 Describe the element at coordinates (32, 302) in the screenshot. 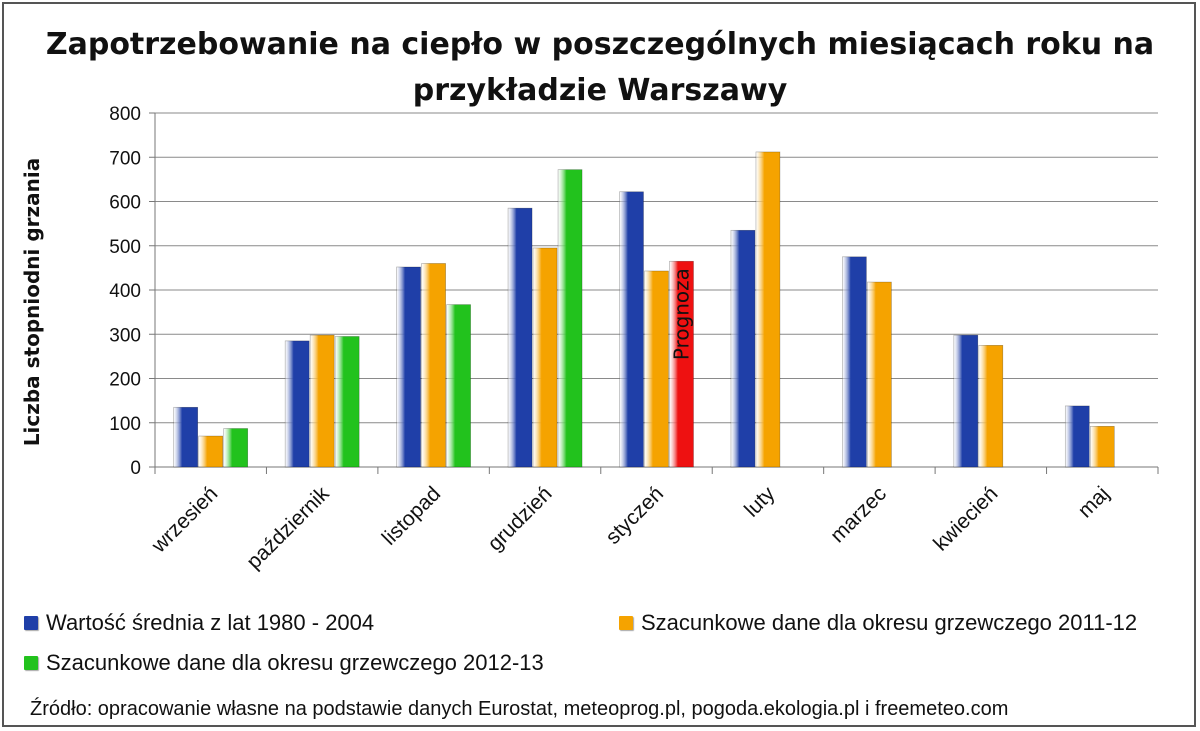

I see `y-axis-label: Liczba stopniodni grzania` at that location.